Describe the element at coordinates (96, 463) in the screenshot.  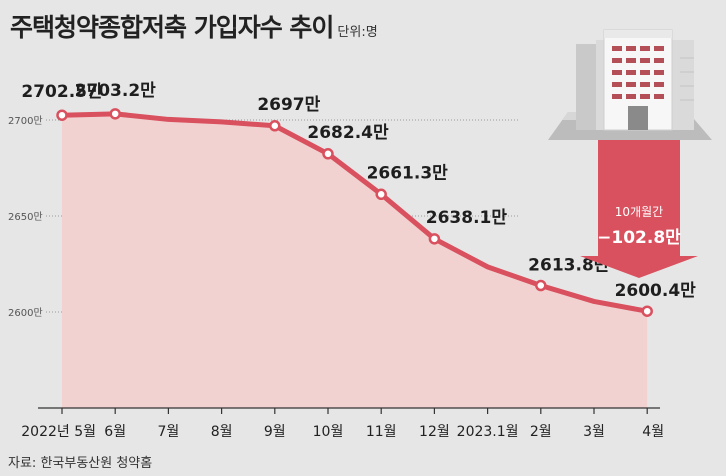
I see `source-text: 한국부동산원 청약홈` at that location.